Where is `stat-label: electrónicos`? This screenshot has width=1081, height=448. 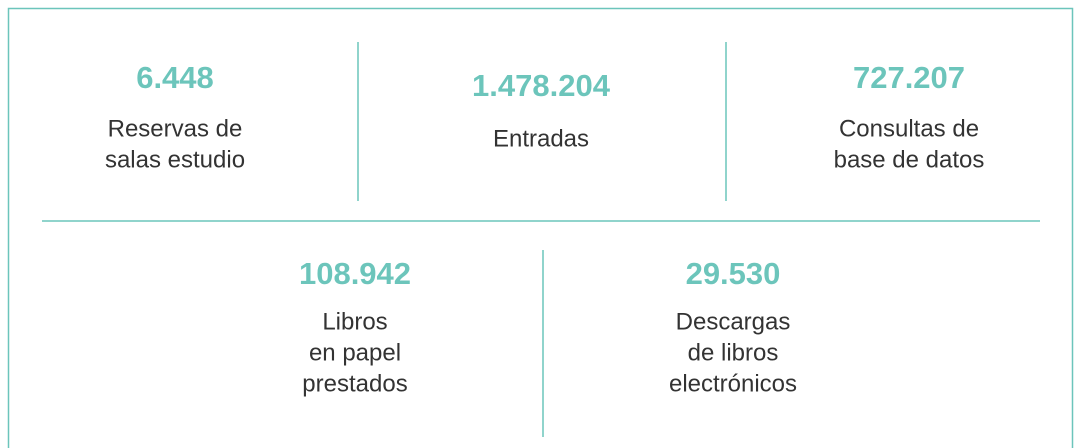
stat-label: electrónicos is located at coordinates (733, 383).